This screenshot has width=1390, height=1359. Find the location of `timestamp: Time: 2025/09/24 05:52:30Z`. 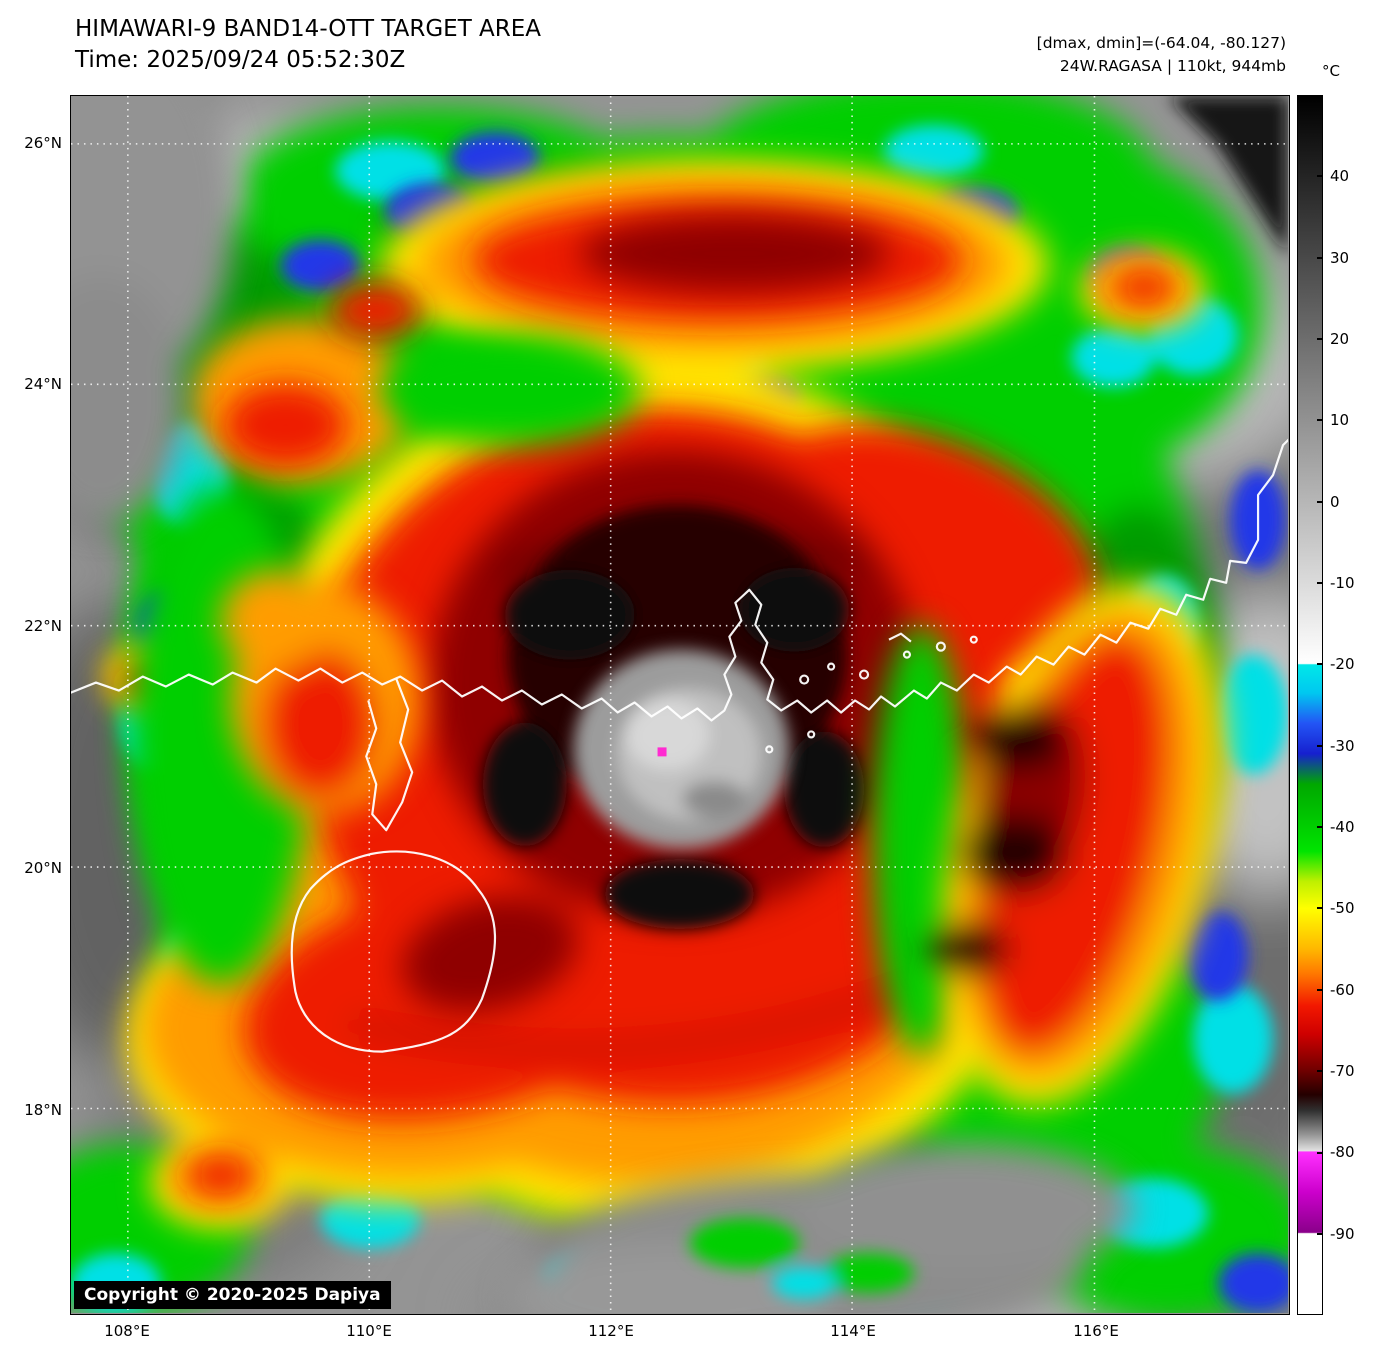

timestamp: Time: 2025/09/24 05:52:30Z is located at coordinates (240, 60).